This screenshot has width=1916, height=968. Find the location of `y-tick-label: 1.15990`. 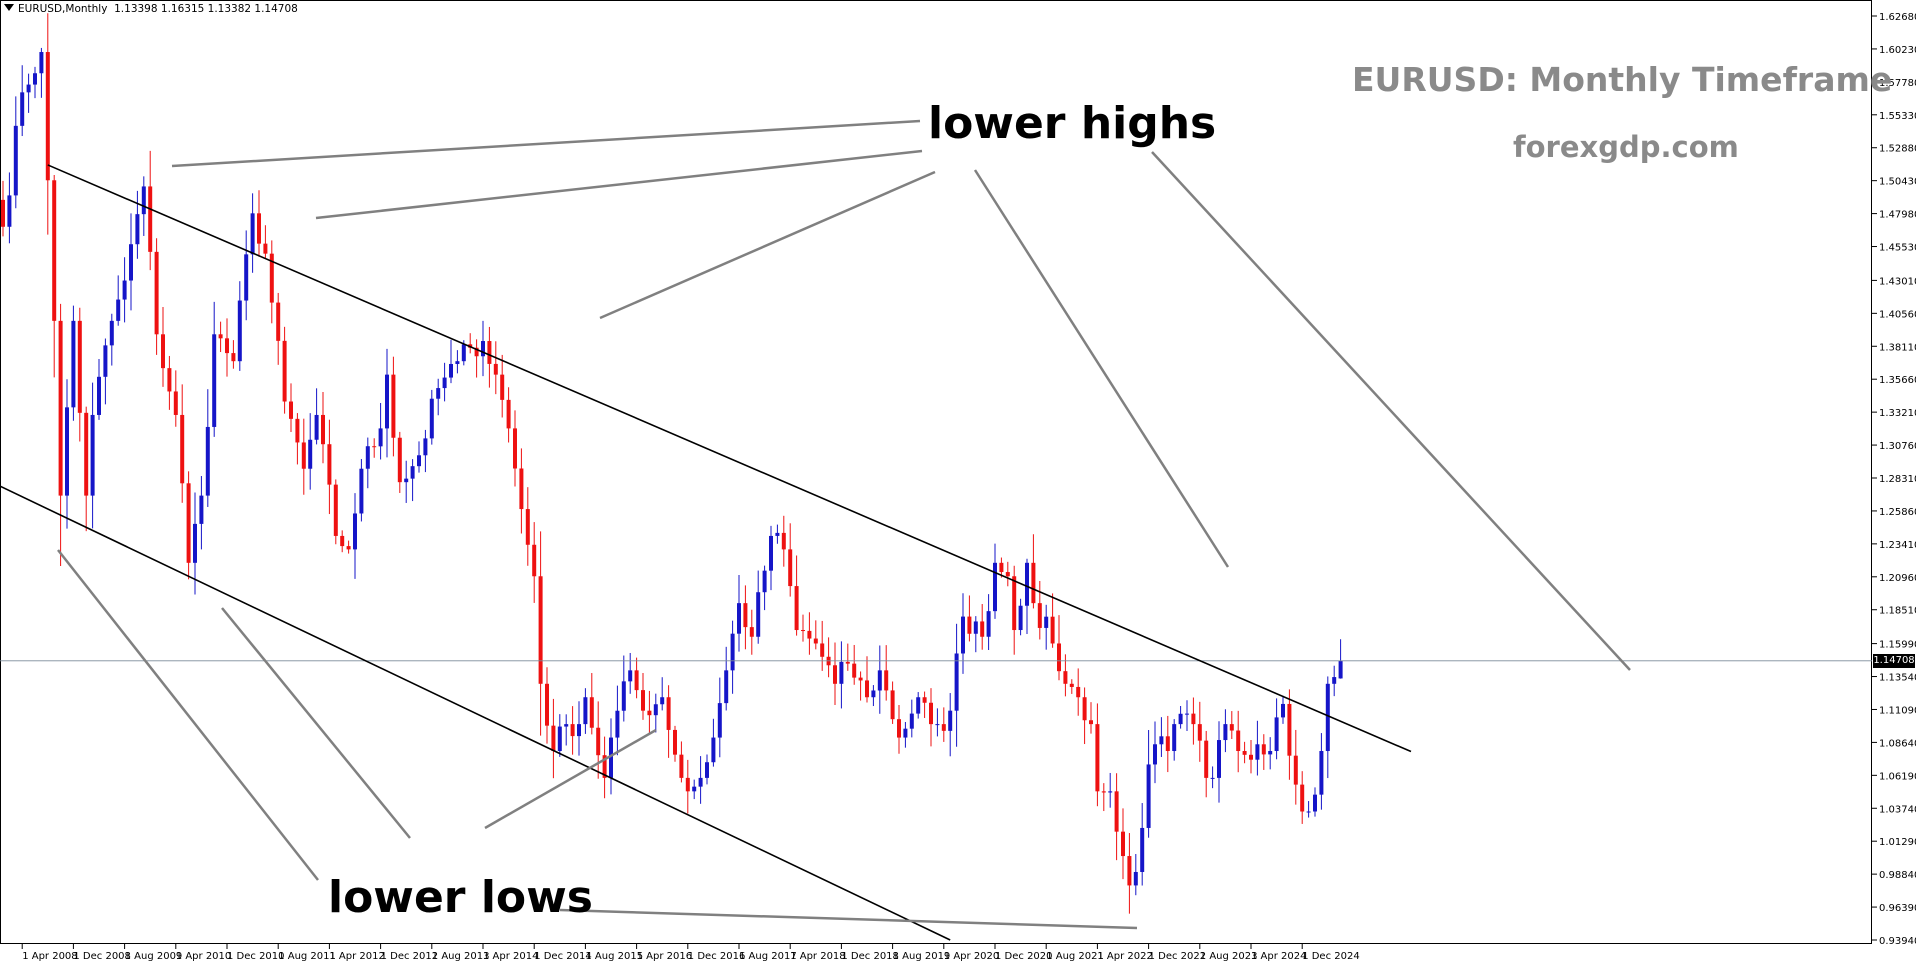

y-tick-label: 1.15990 is located at coordinates (1897, 645).